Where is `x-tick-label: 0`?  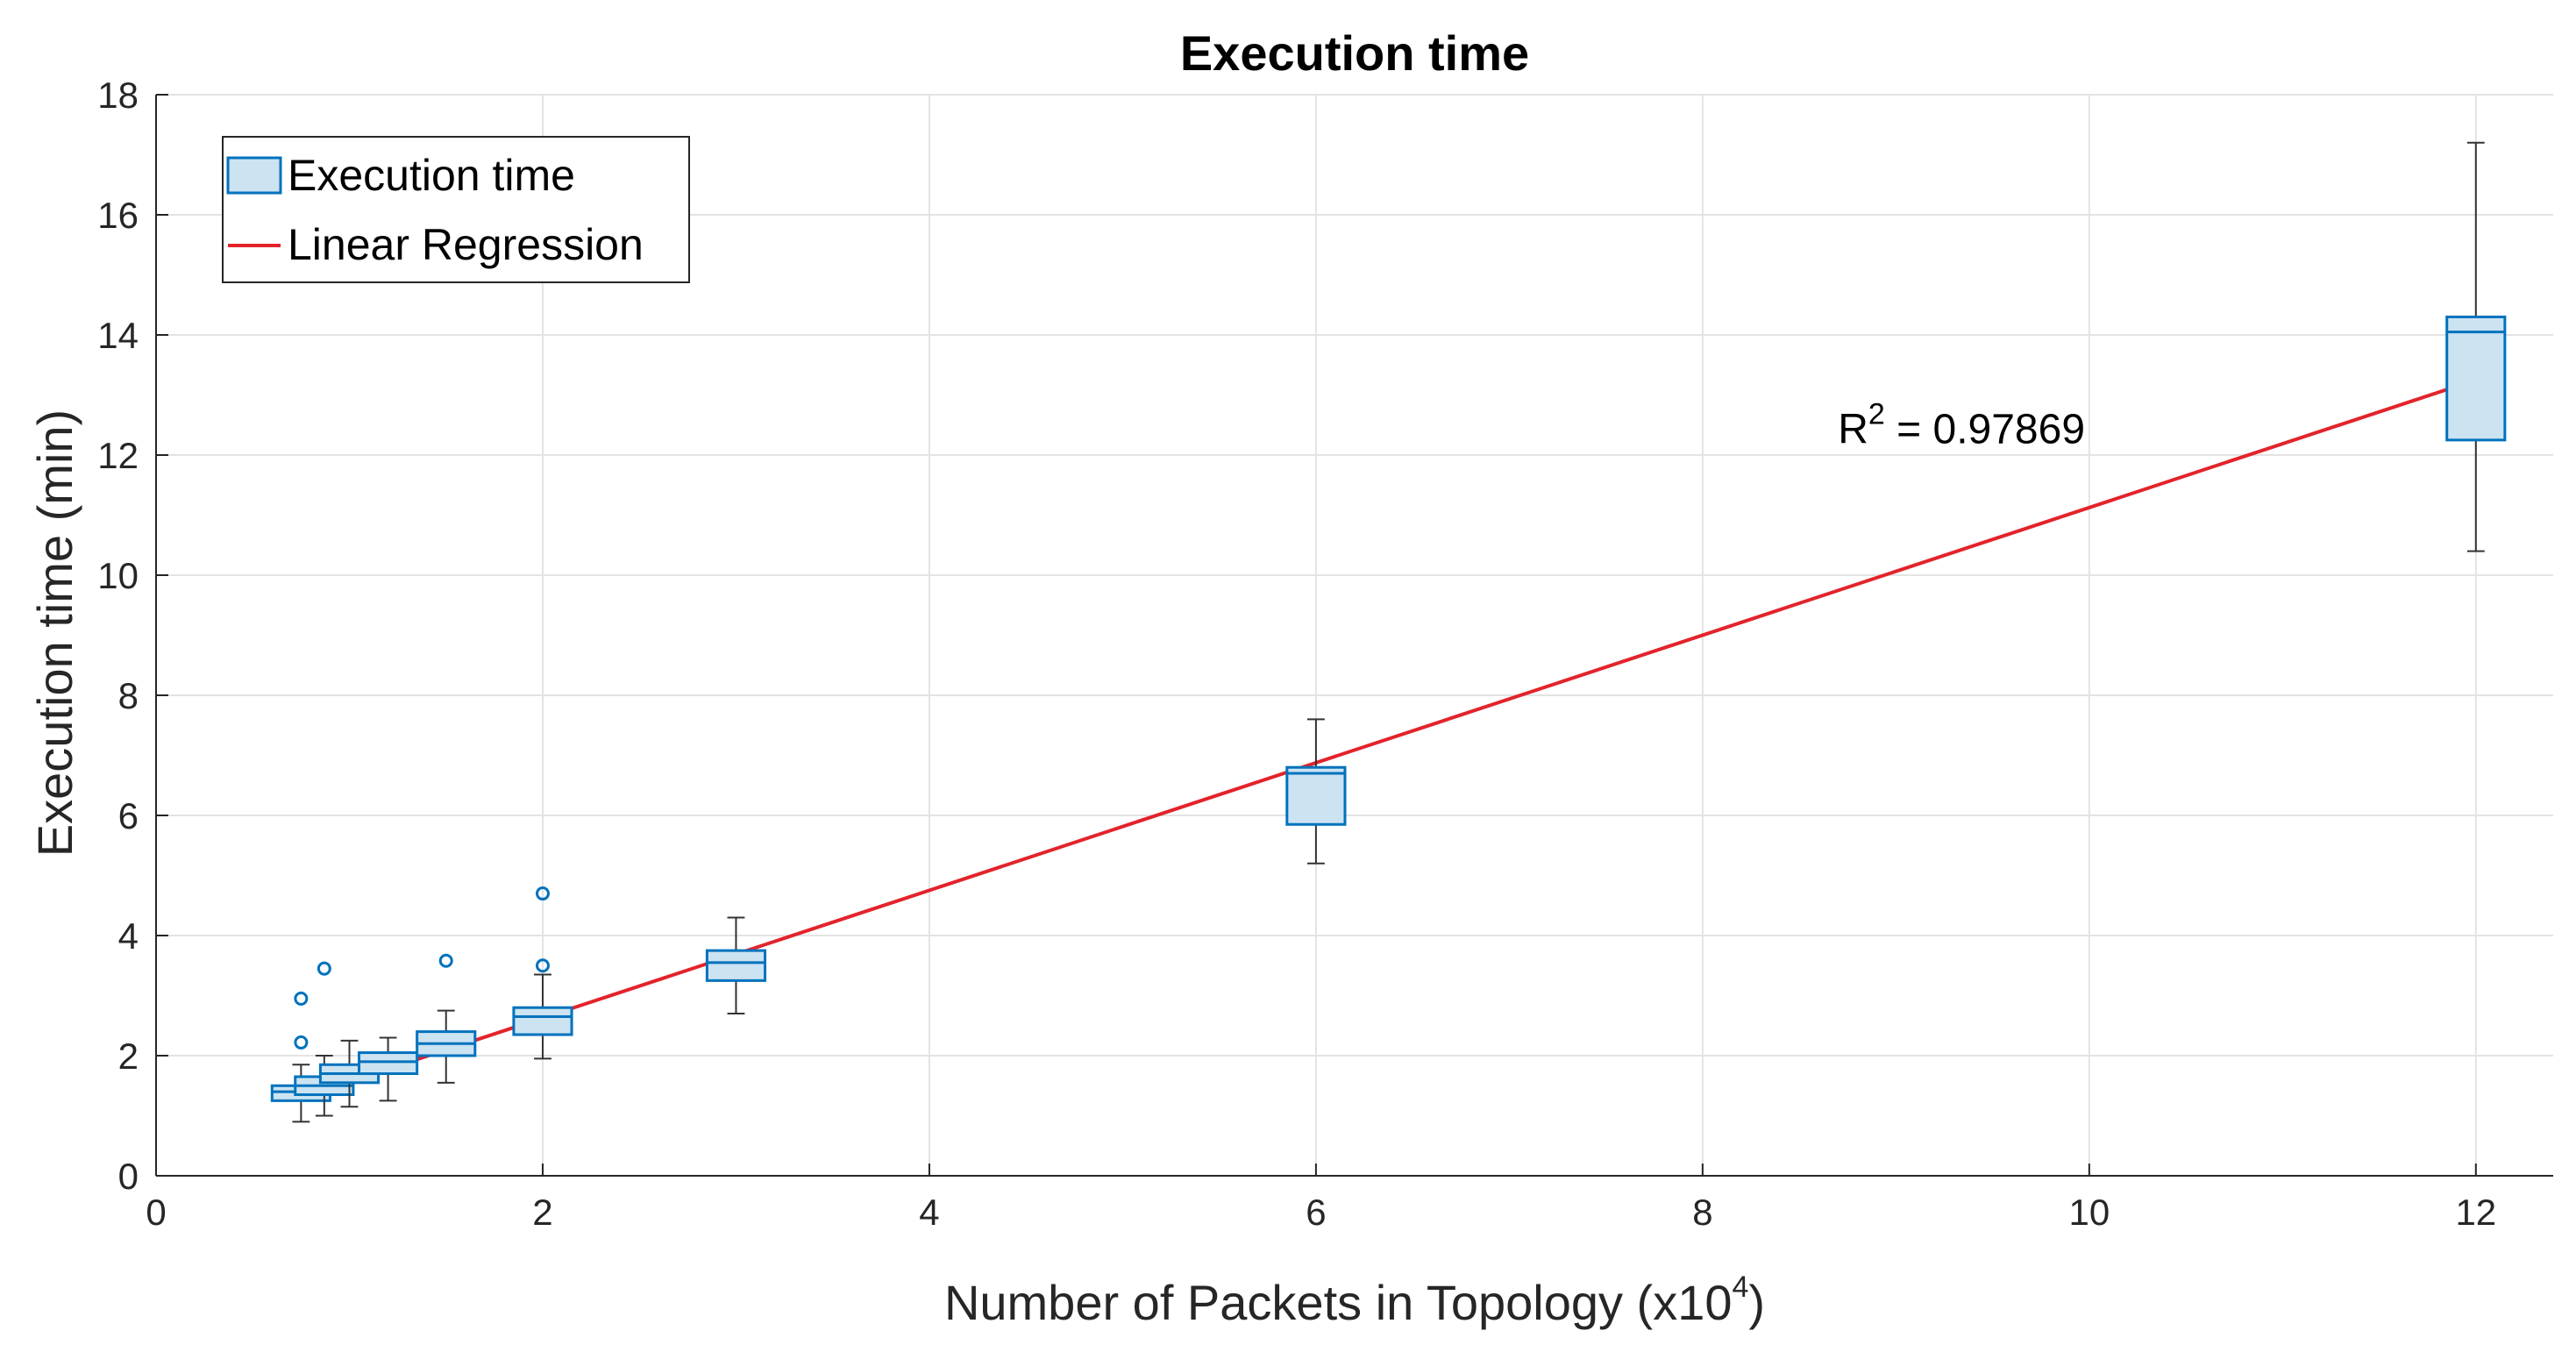 x-tick-label: 0 is located at coordinates (156, 1212).